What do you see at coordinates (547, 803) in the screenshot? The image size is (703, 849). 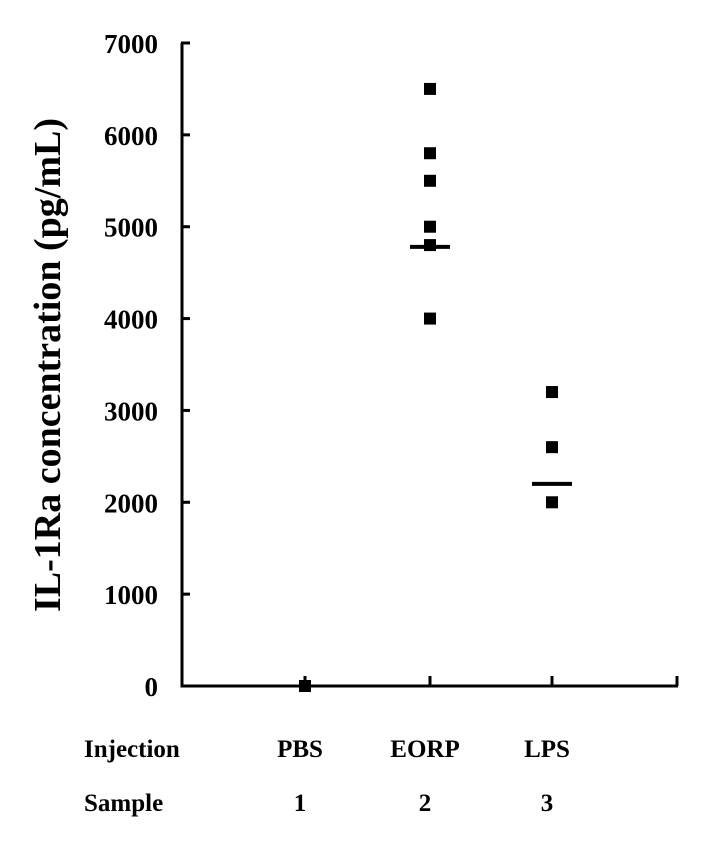 I see `table-cell: 3` at bounding box center [547, 803].